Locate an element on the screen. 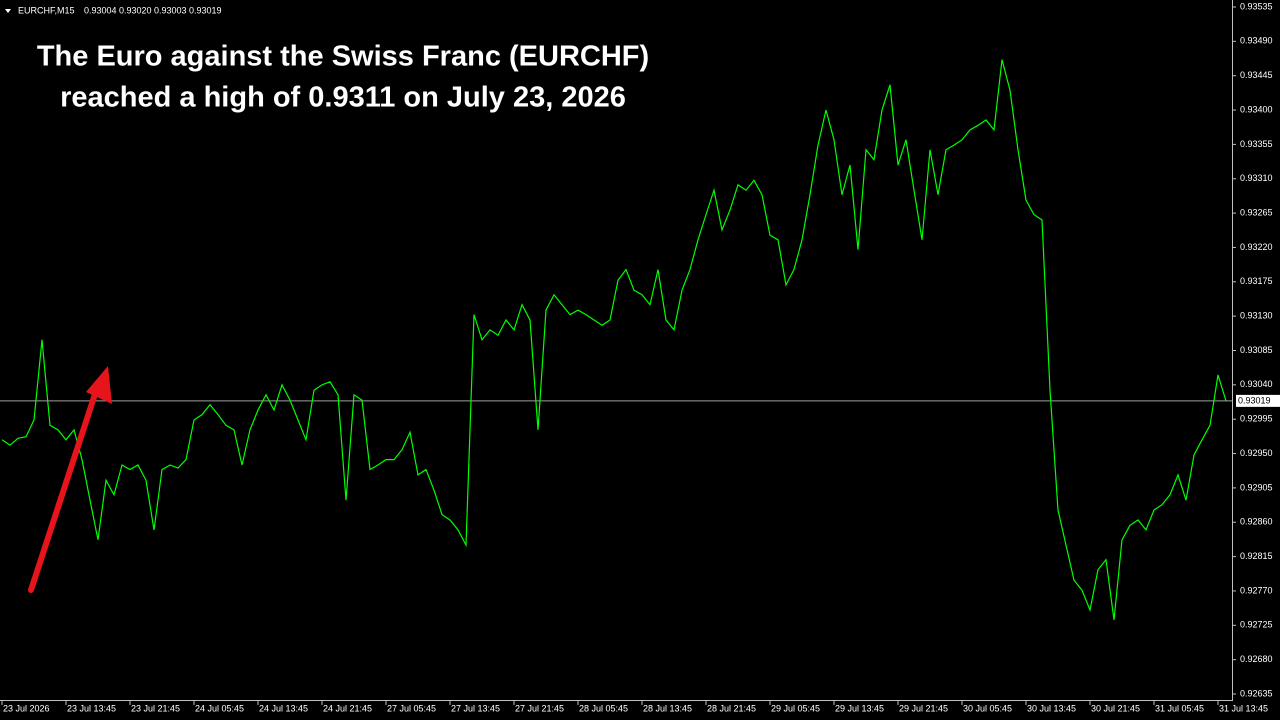 This screenshot has width=1280, height=720. x-tick-label: 27 Jul 21:45 is located at coordinates (539, 708).